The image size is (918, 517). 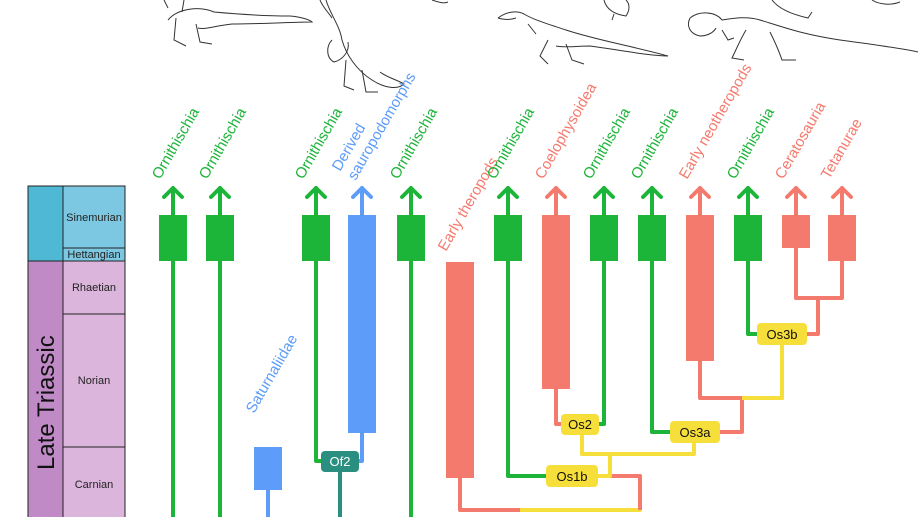 I want to click on theropod-sketch, so click(x=238, y=23).